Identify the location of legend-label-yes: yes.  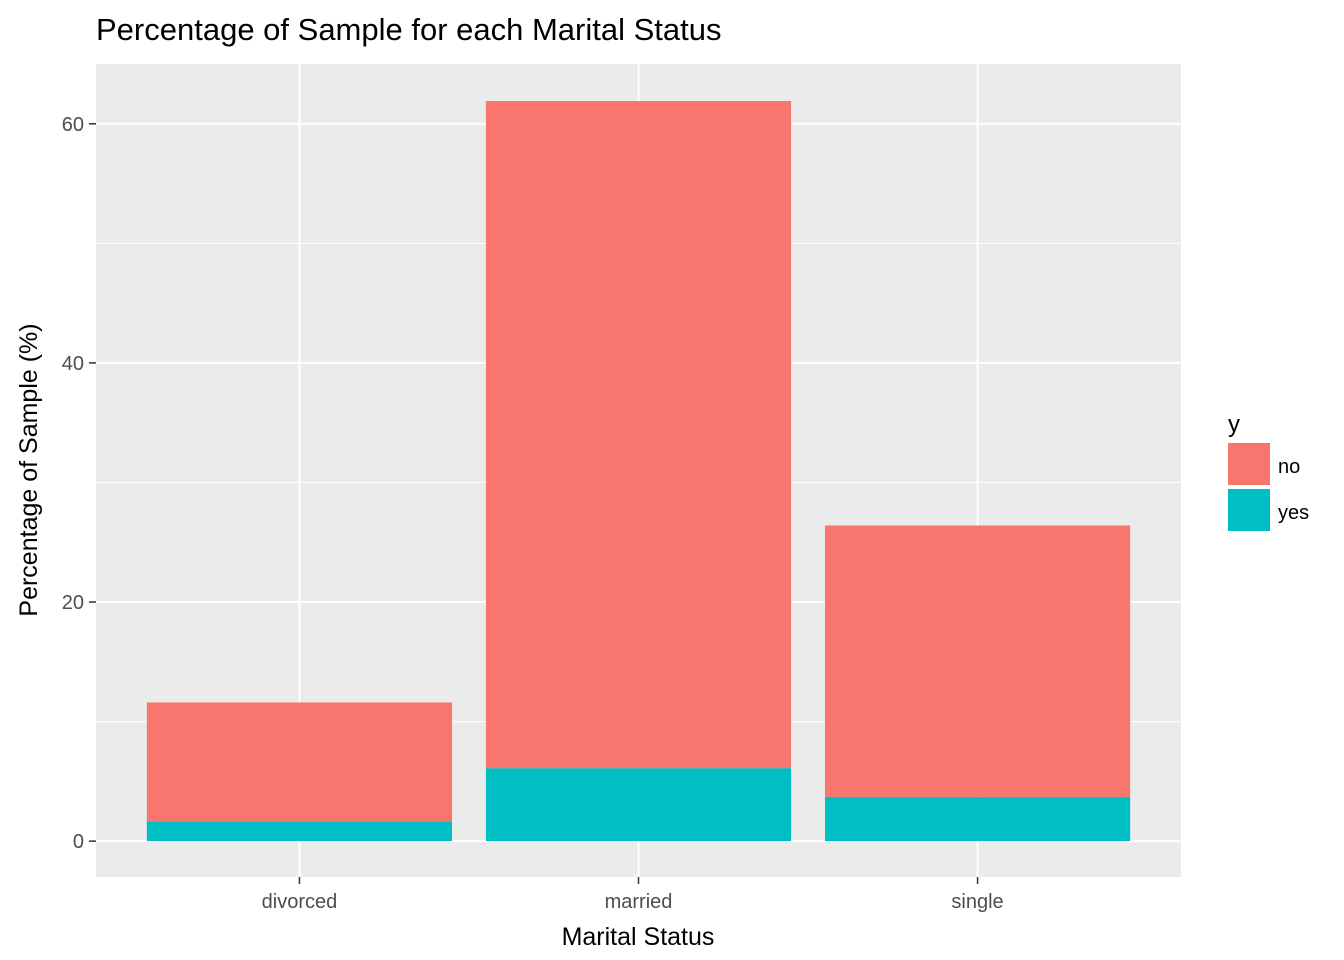
(1293, 513).